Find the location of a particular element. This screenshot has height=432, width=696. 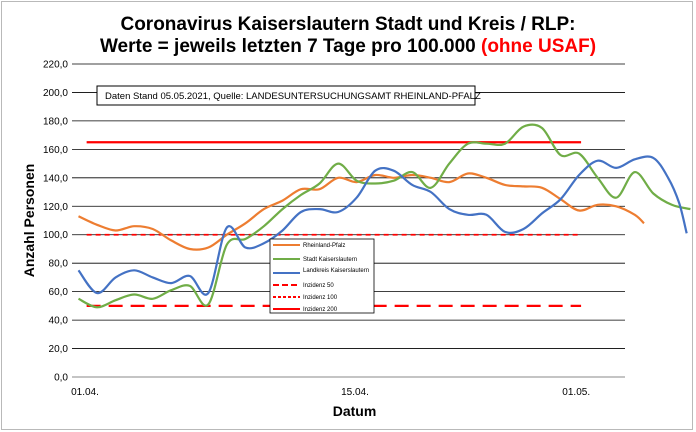

y-tick-label: 80,0 is located at coordinates (59, 264).